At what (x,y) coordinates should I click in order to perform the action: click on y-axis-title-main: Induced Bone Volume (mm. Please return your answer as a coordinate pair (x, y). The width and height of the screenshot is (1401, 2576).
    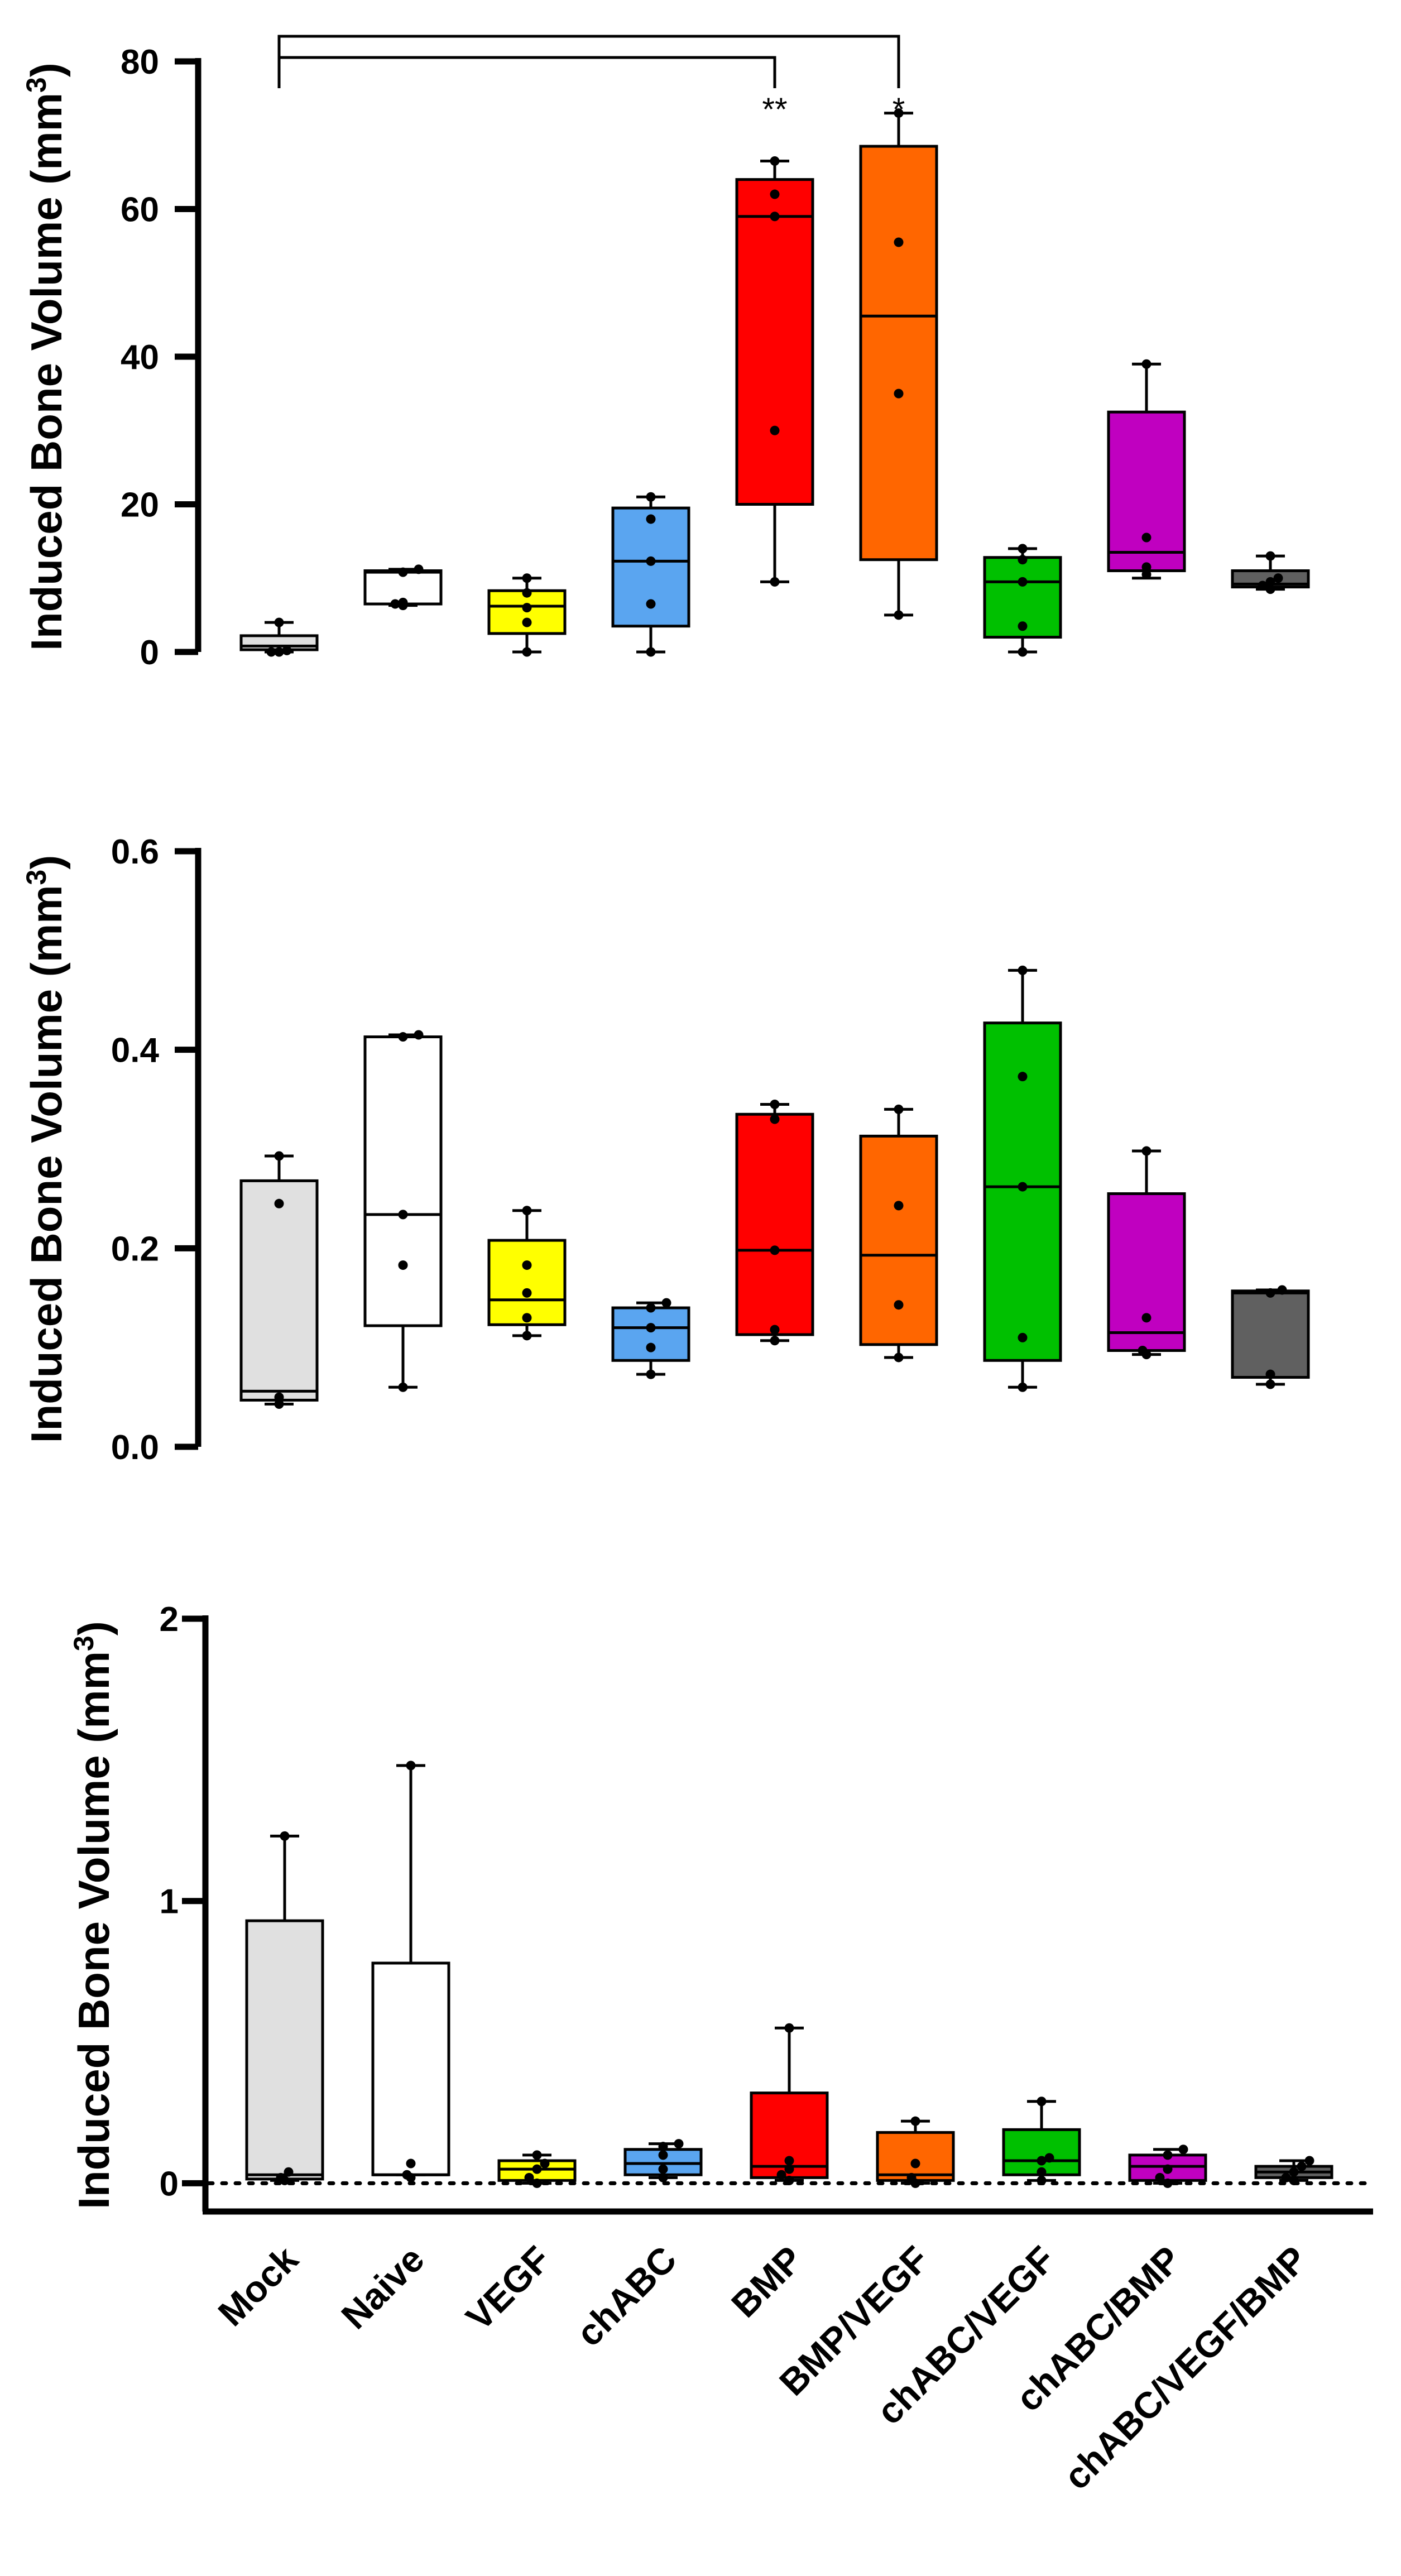
    Looking at the image, I should click on (93, 1930).